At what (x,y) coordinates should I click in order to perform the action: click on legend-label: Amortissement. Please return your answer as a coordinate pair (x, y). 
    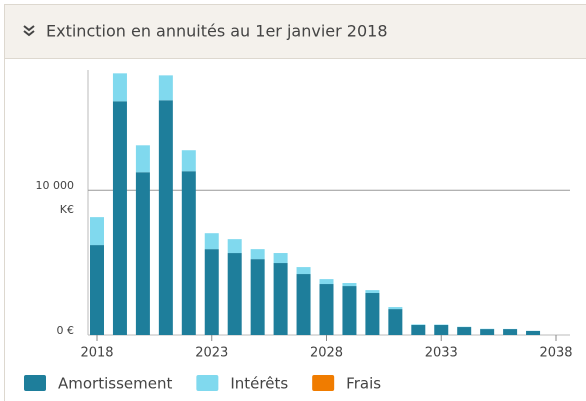
    Looking at the image, I should click on (115, 384).